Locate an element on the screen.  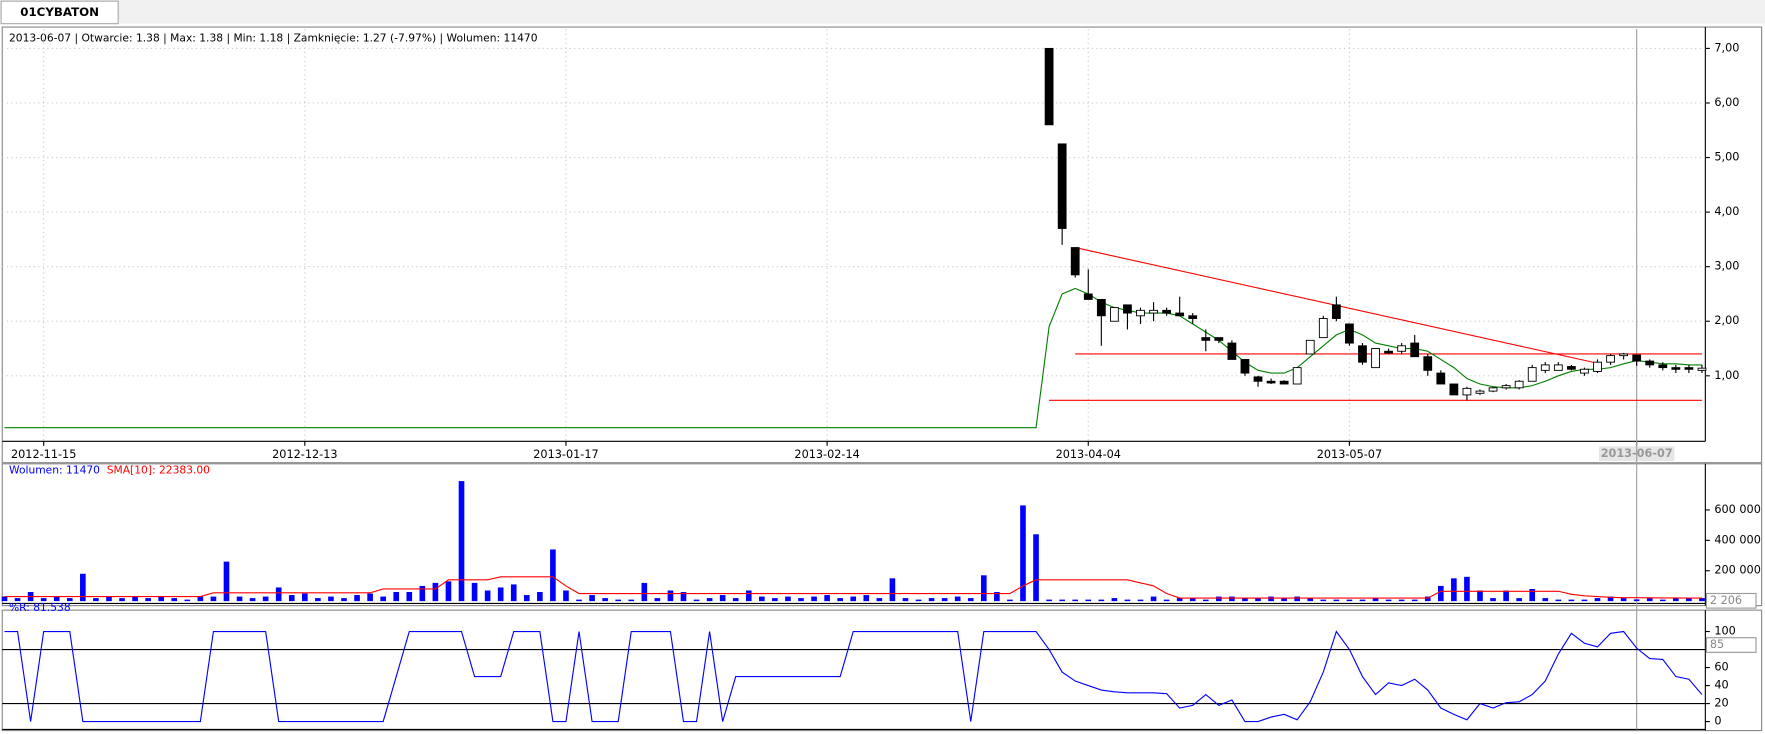
y-tick-label: 100 is located at coordinates (1724, 631).